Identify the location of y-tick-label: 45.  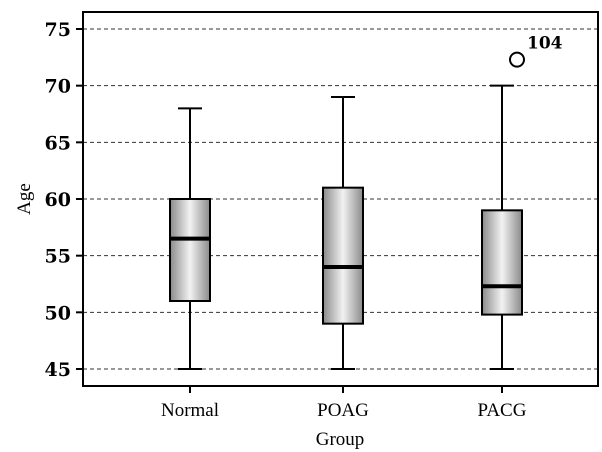
(58, 370).